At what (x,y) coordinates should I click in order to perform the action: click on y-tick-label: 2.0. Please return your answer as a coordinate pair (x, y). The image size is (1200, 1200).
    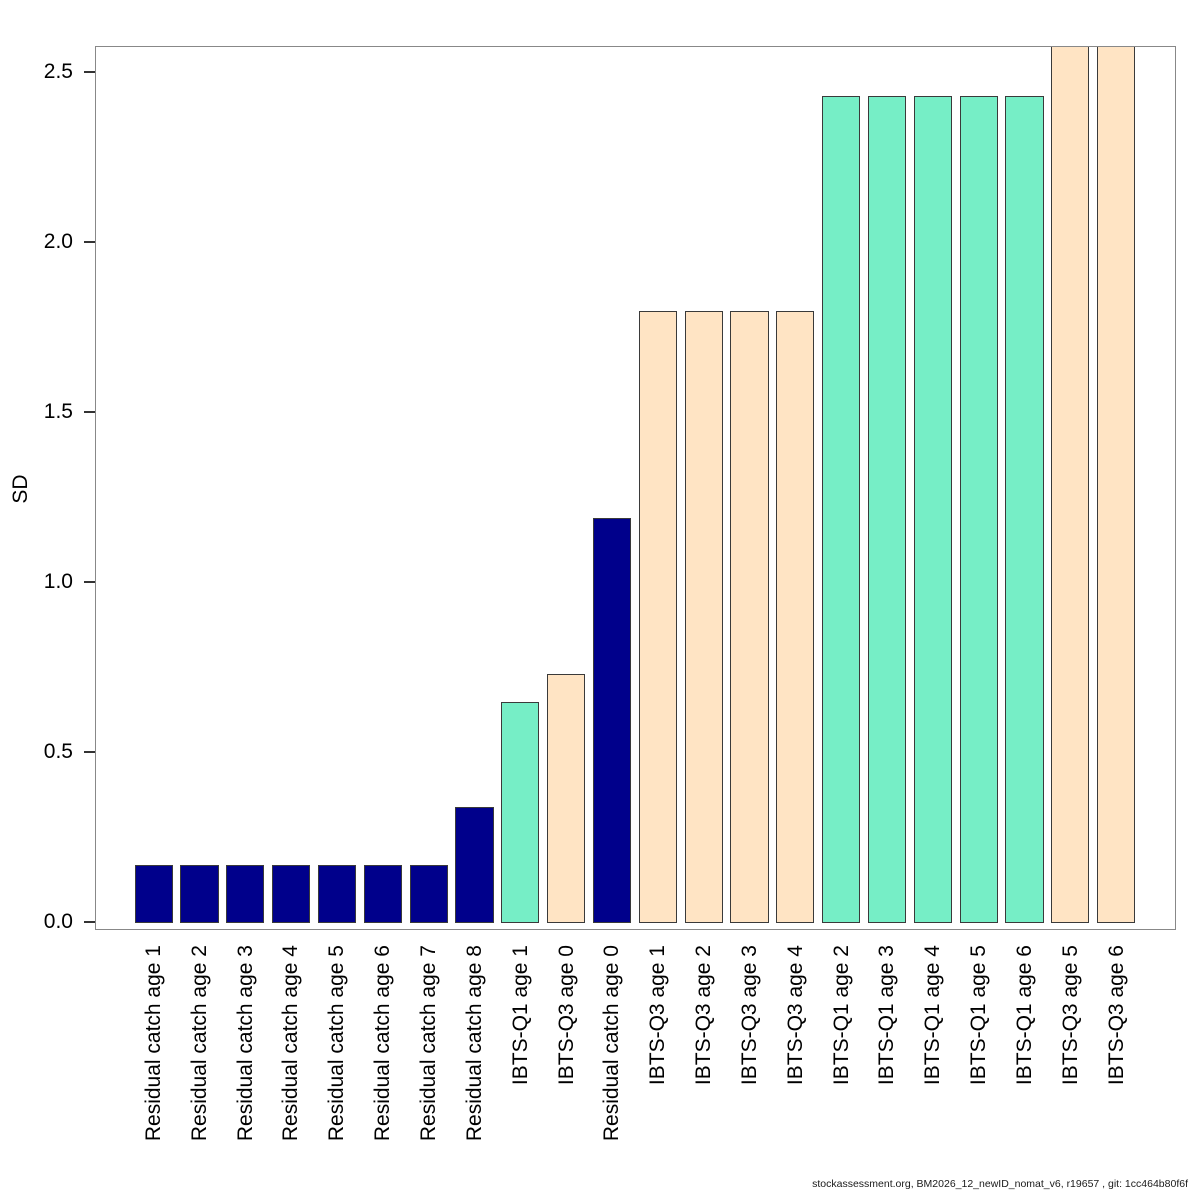
    Looking at the image, I should click on (58, 241).